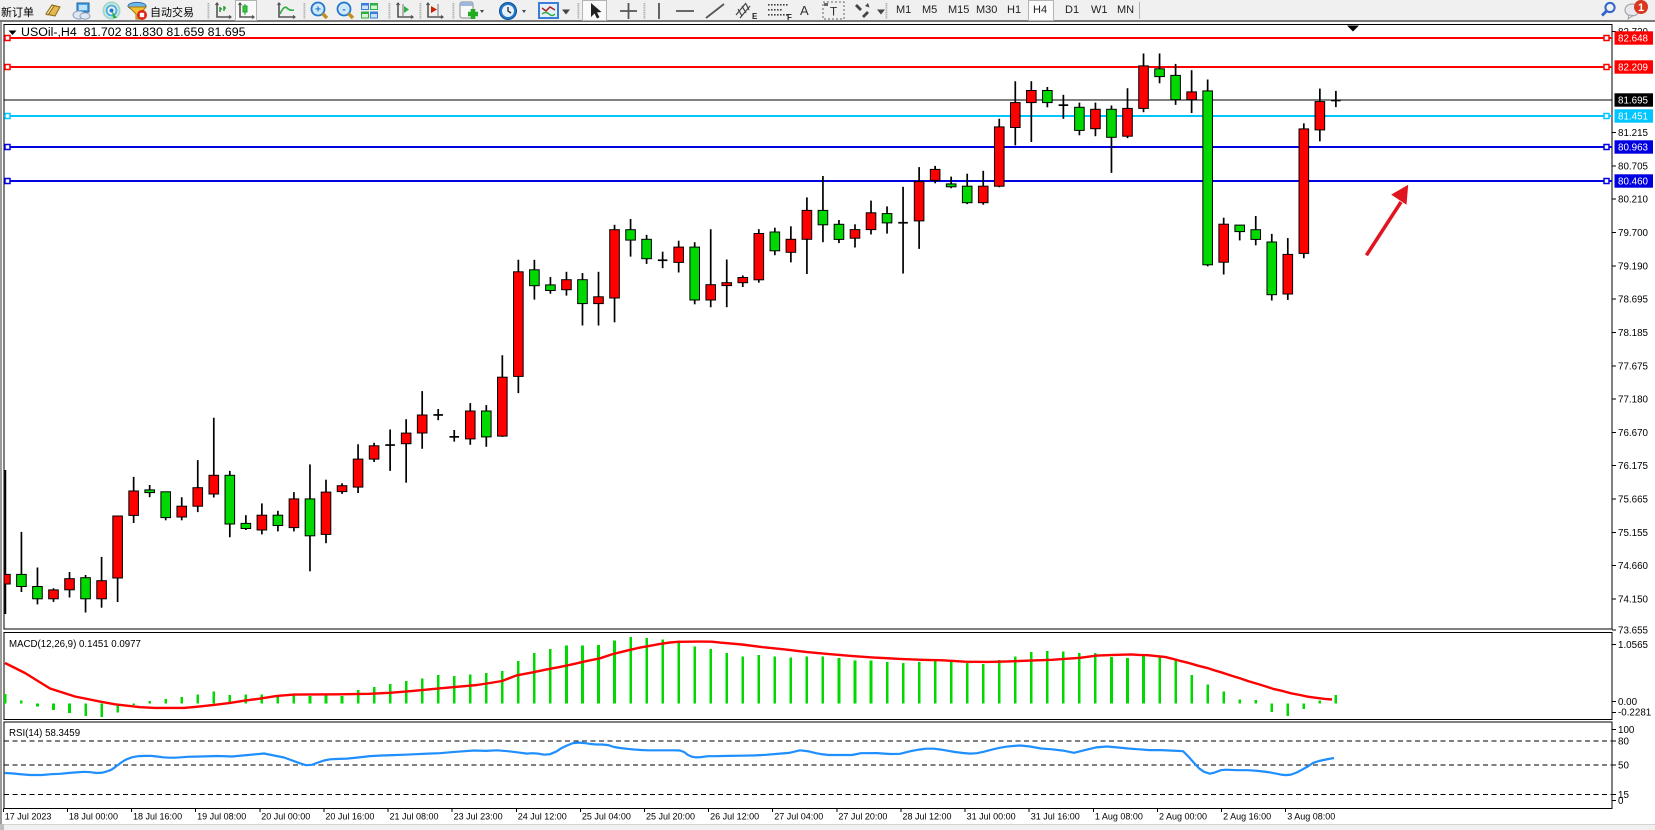 Image resolution: width=1655 pixels, height=830 pixels. What do you see at coordinates (1633, 599) in the screenshot?
I see `svg-text: 74.150` at bounding box center [1633, 599].